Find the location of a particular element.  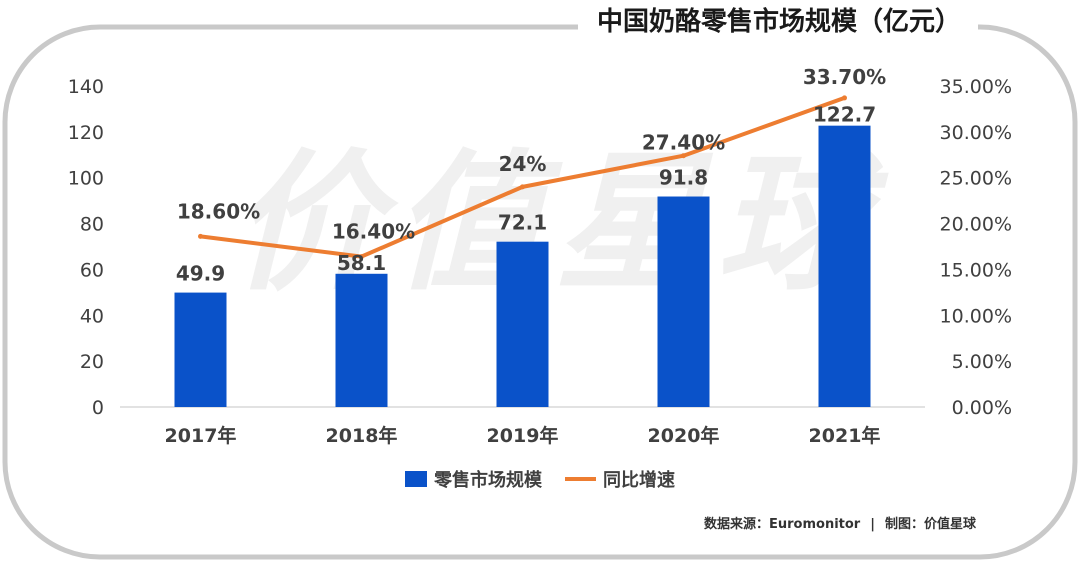

y-left-tick-label: 100 is located at coordinates (86, 179).